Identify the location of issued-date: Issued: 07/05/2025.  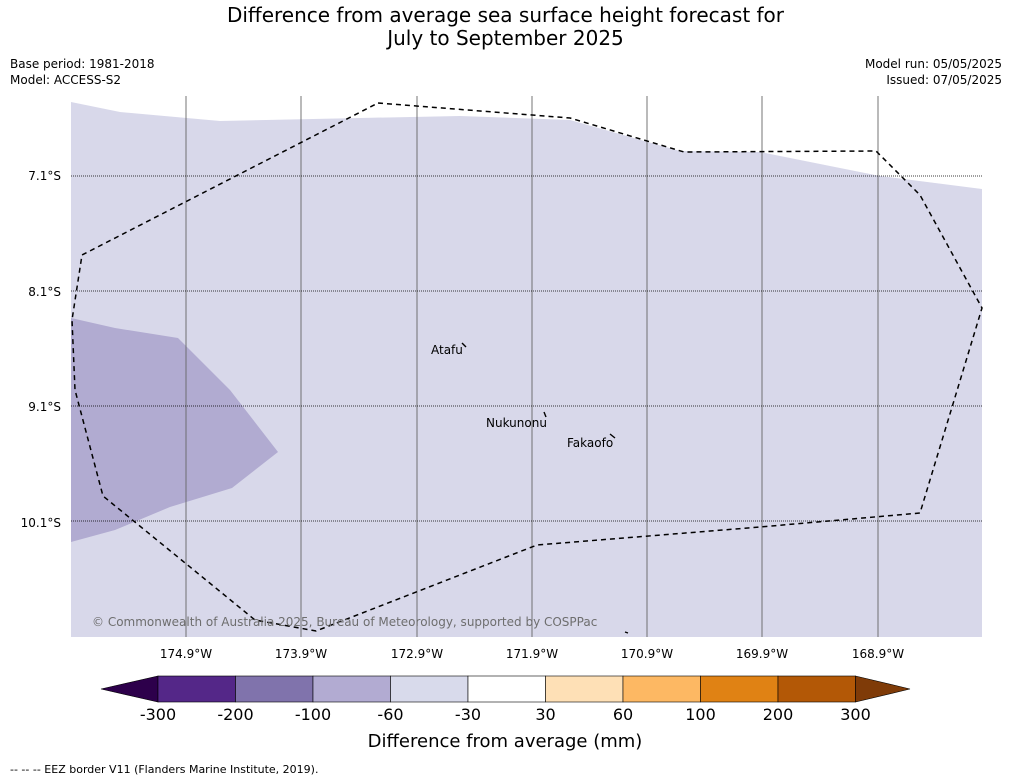
(944, 80).